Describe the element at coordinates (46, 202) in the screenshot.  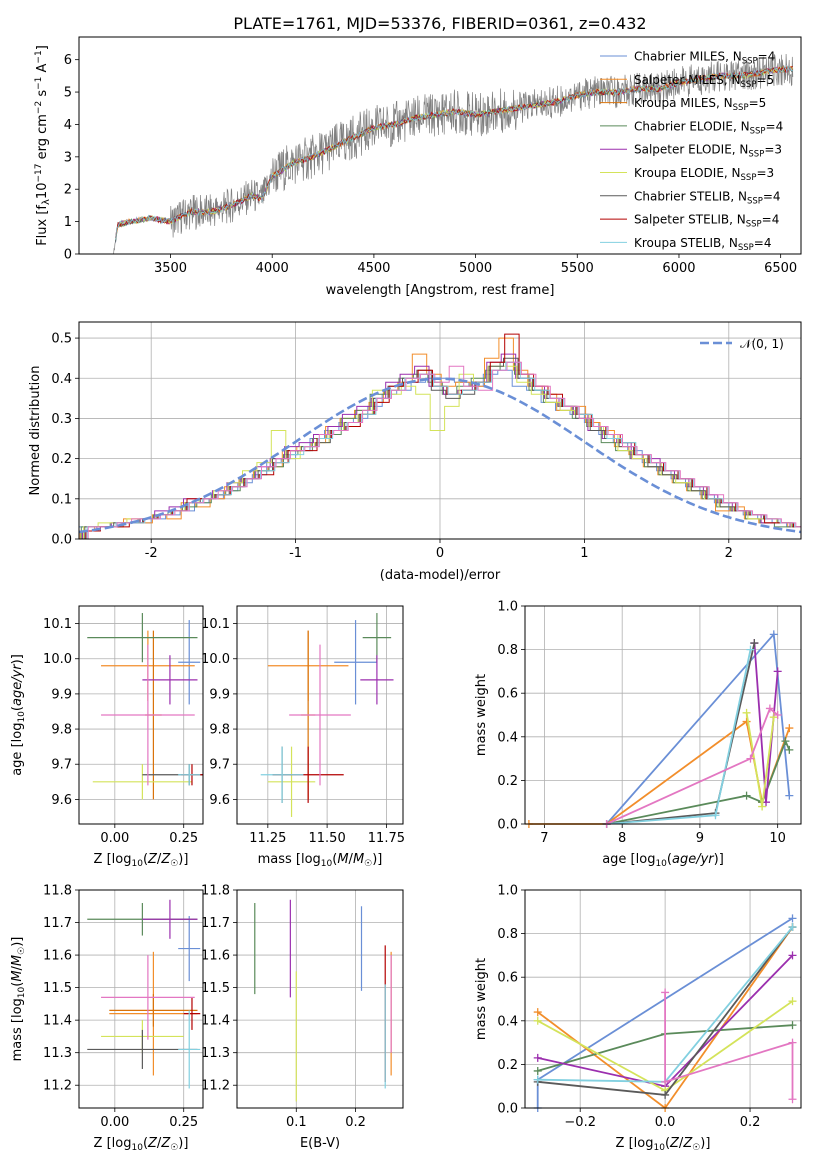
I see `axis-label-part: λ` at that location.